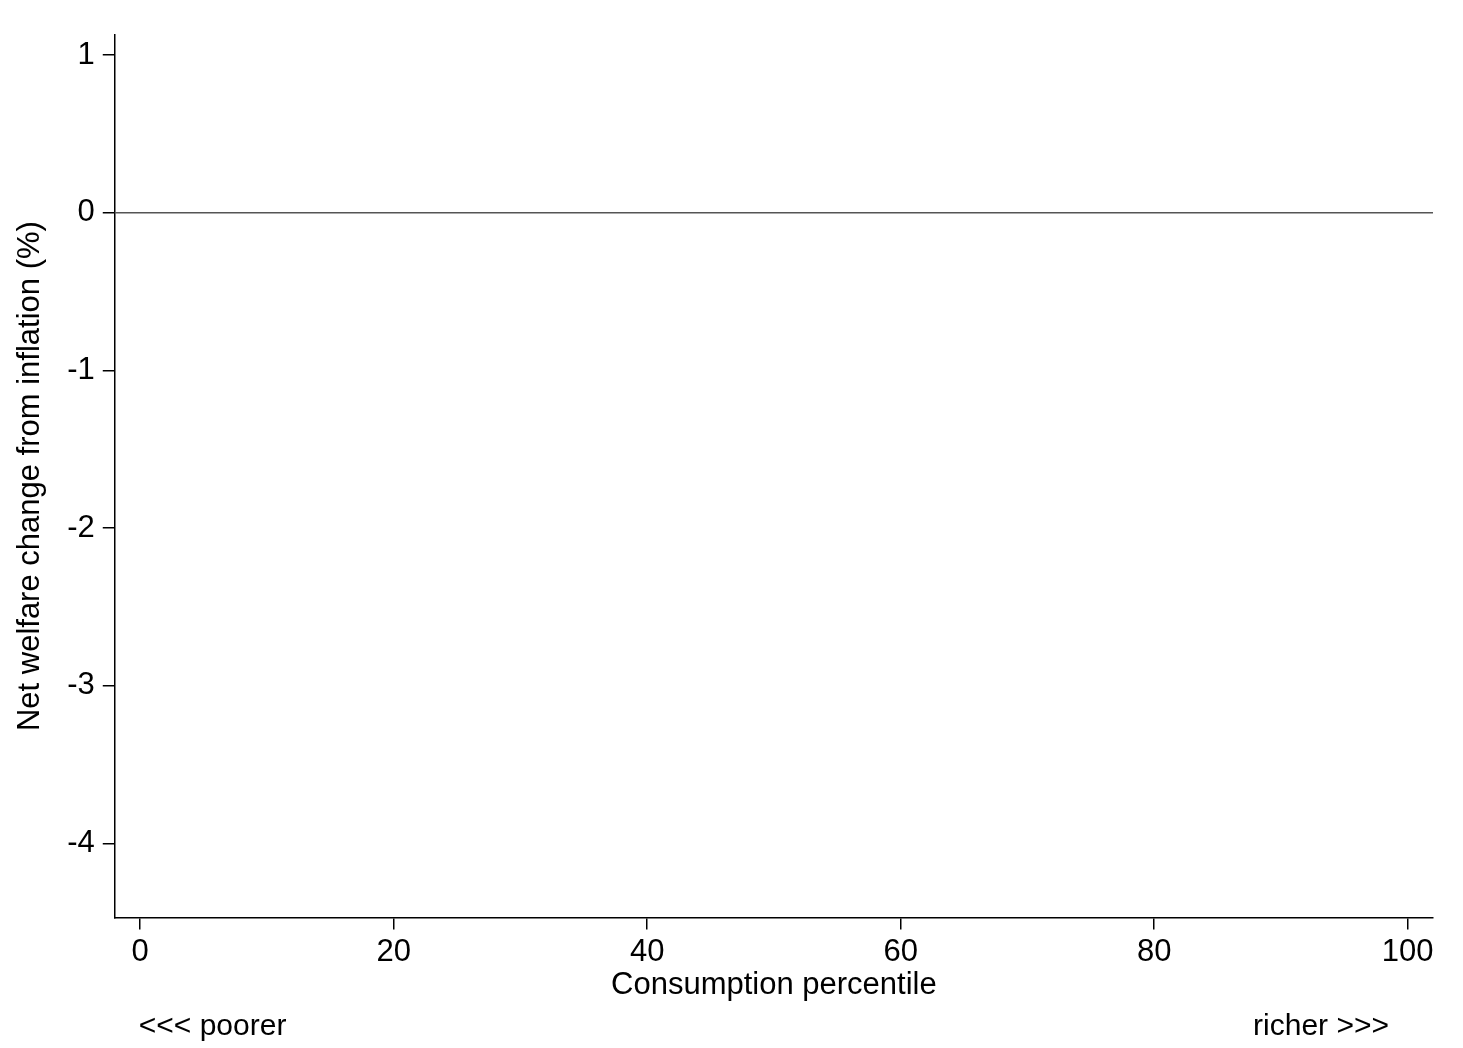  I want to click on x-tick-label: 0, so click(140, 950).